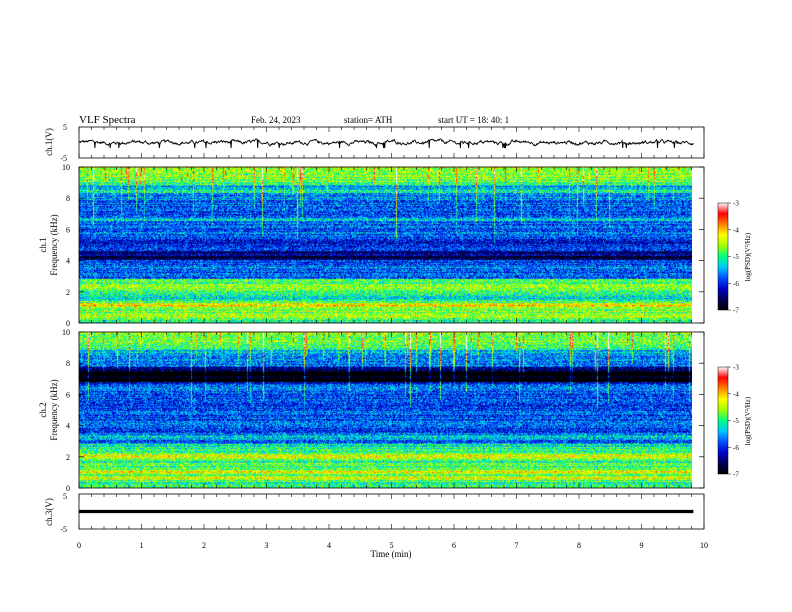 This screenshot has height=612, width=792. I want to click on ch3-ytick-bottom: -5, so click(63, 529).